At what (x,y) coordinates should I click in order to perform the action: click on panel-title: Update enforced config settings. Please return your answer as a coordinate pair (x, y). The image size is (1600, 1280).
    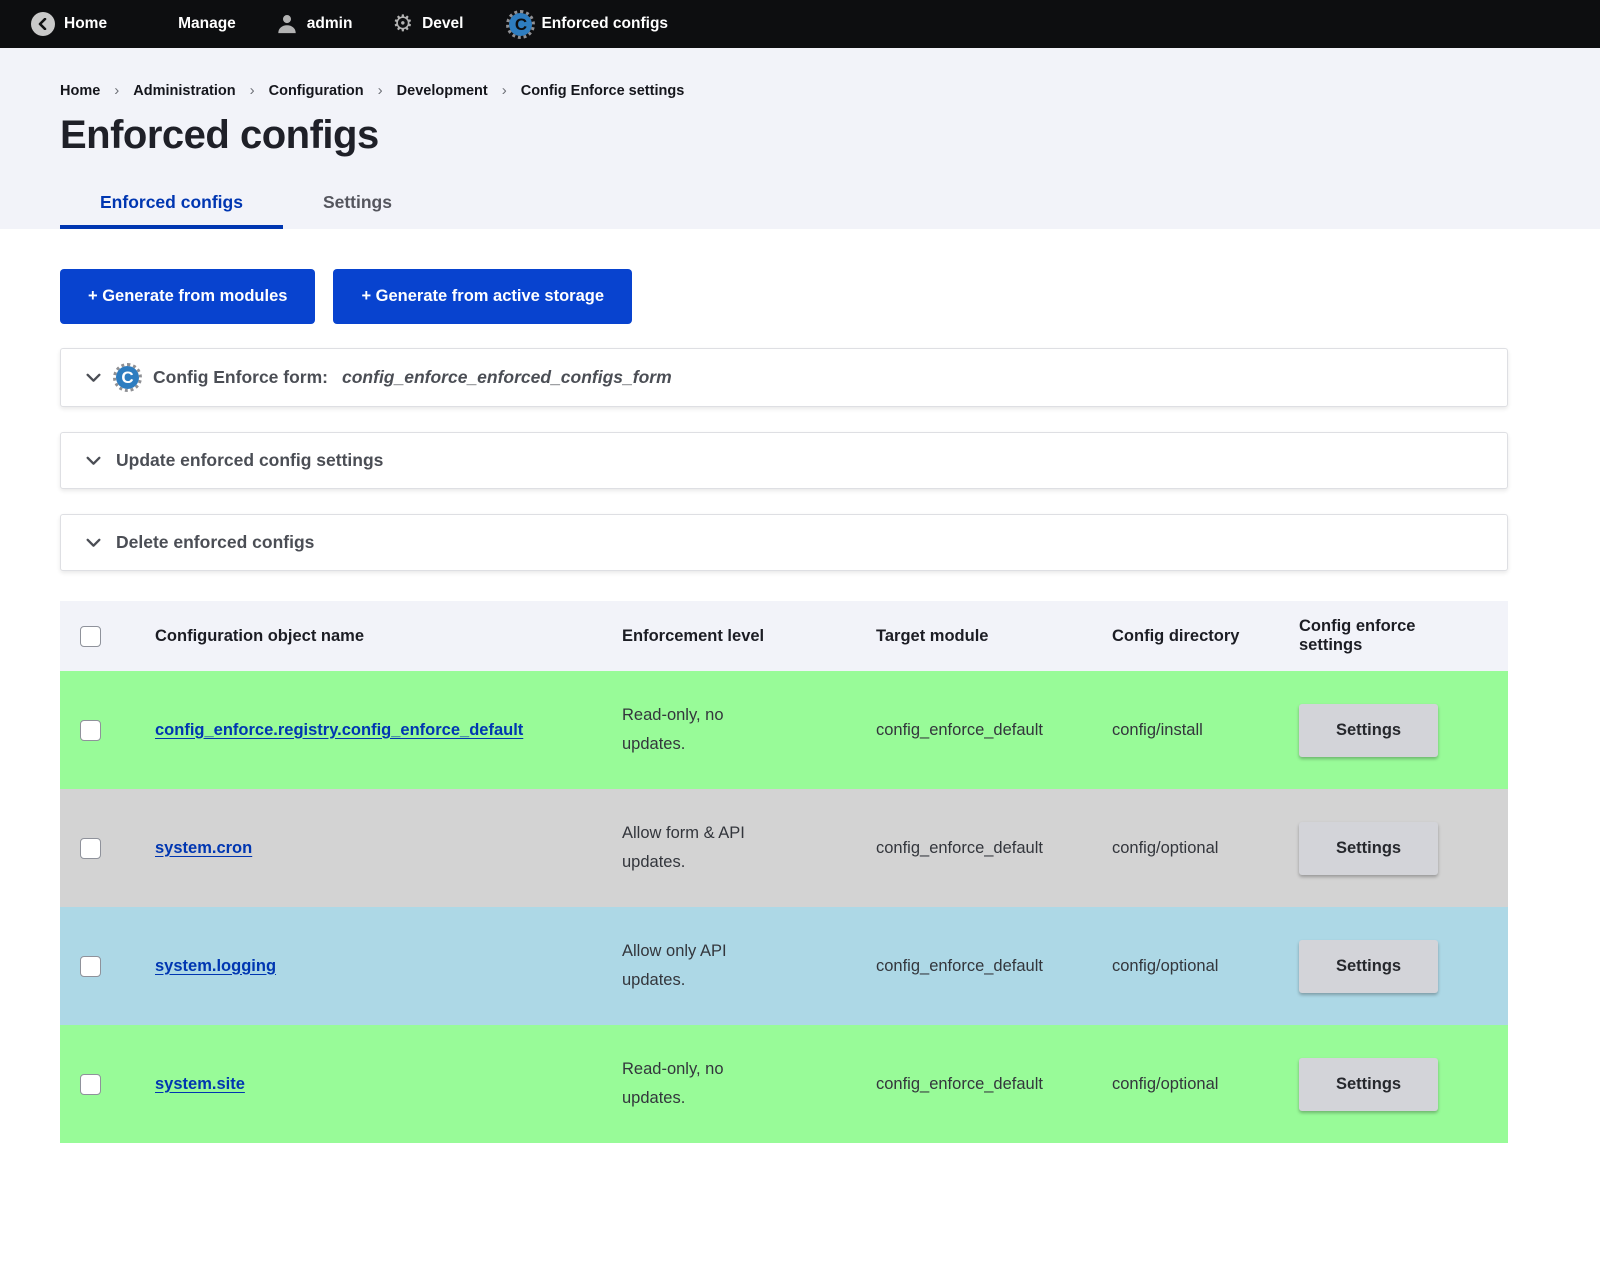
    Looking at the image, I should click on (250, 460).